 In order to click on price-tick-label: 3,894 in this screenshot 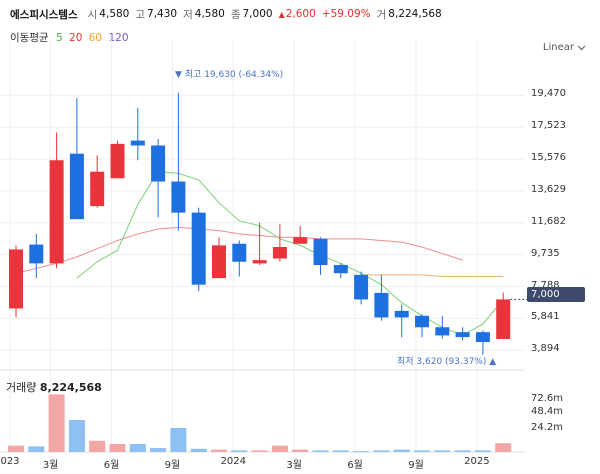, I will do `click(545, 349)`.